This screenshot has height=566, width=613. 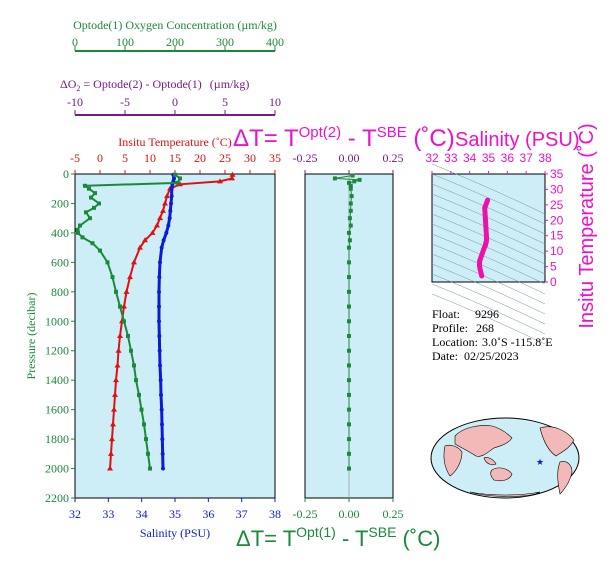 I want to click on ts-x-tick-label: 36, so click(x=508, y=158).